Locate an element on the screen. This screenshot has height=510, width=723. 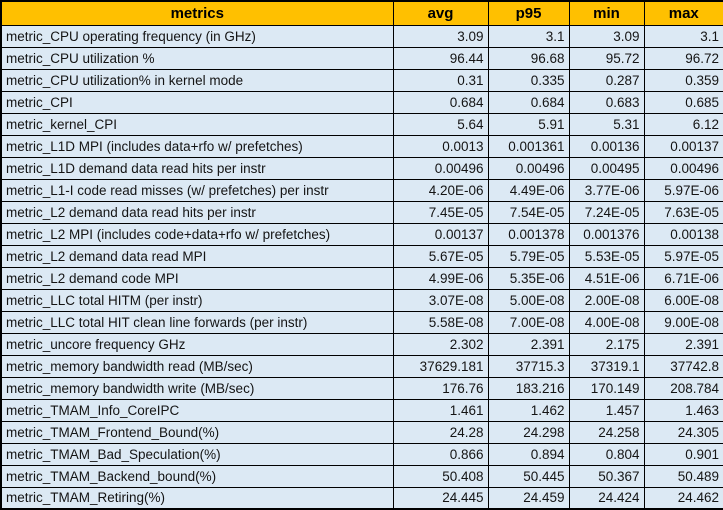
value-cell-max: 1.463 is located at coordinates (683, 410).